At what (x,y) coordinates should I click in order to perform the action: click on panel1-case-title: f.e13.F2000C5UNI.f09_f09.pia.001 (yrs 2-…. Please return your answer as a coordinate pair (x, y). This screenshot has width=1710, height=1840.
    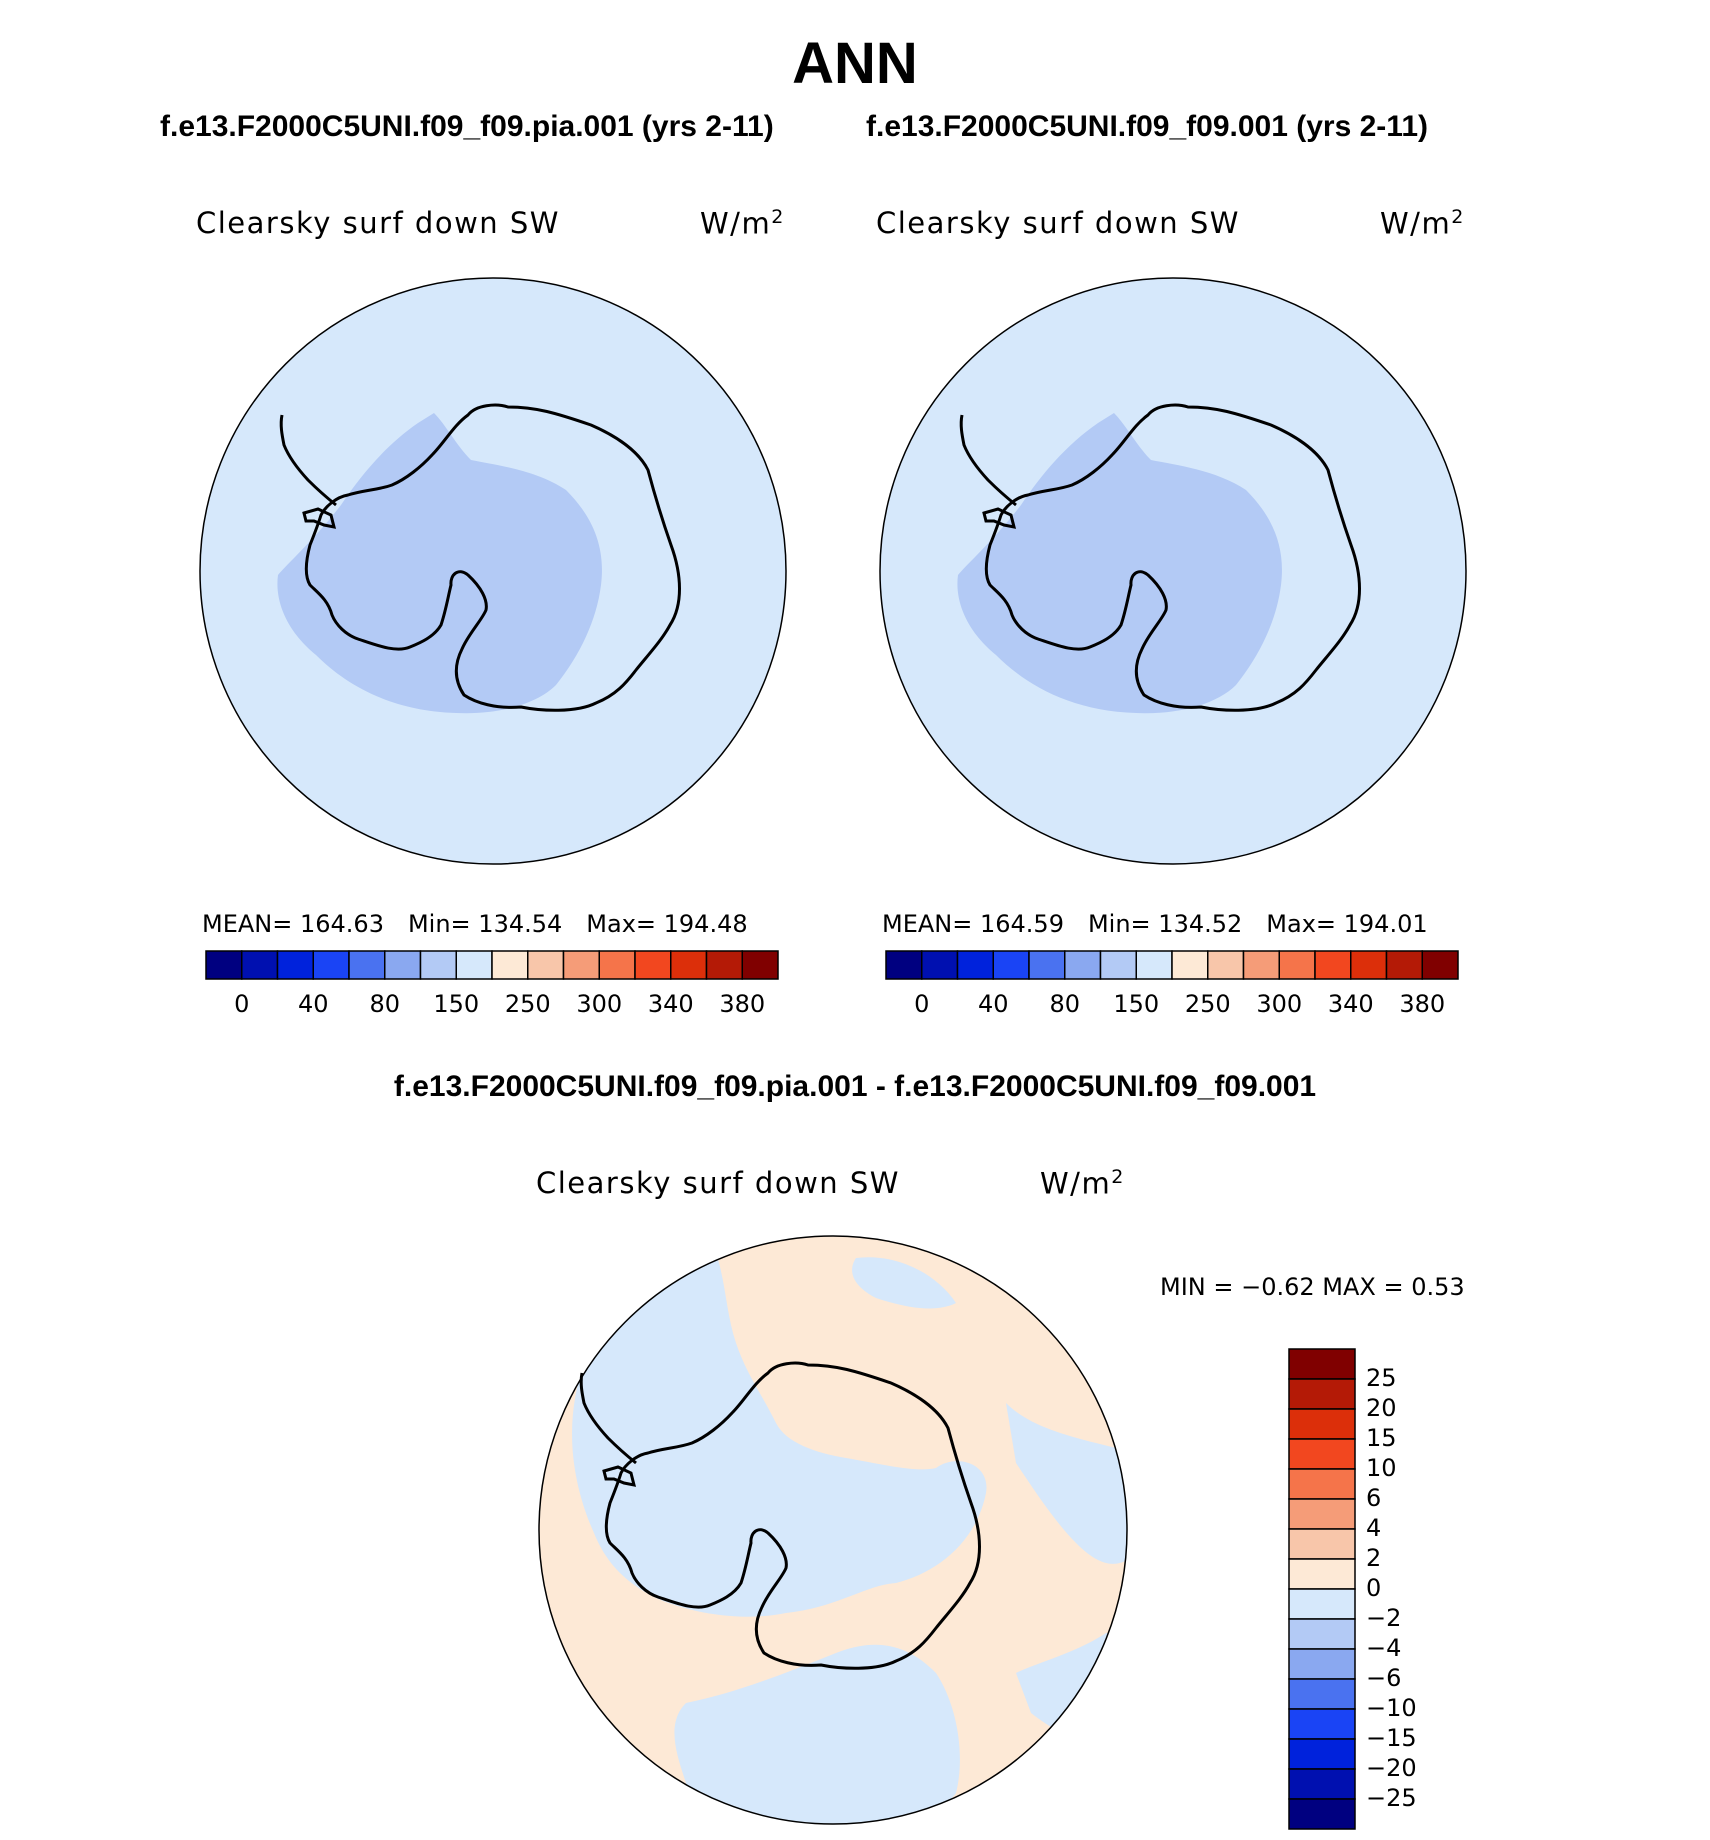
    Looking at the image, I should click on (467, 126).